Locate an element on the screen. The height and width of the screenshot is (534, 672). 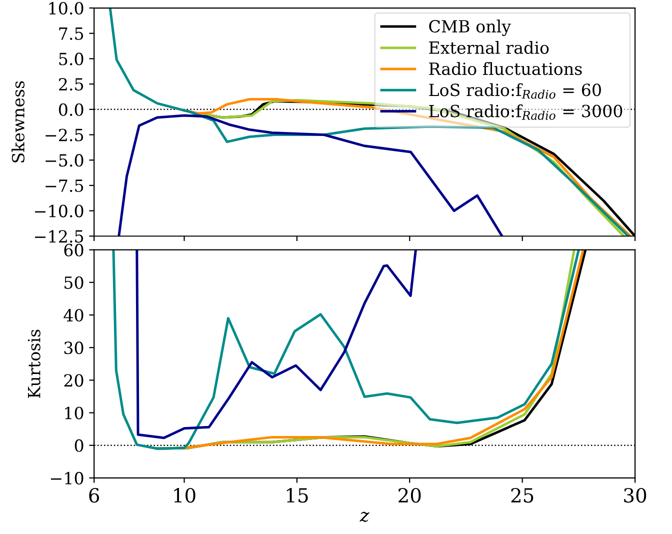
y-tick-label: 10 is located at coordinates (74, 413).